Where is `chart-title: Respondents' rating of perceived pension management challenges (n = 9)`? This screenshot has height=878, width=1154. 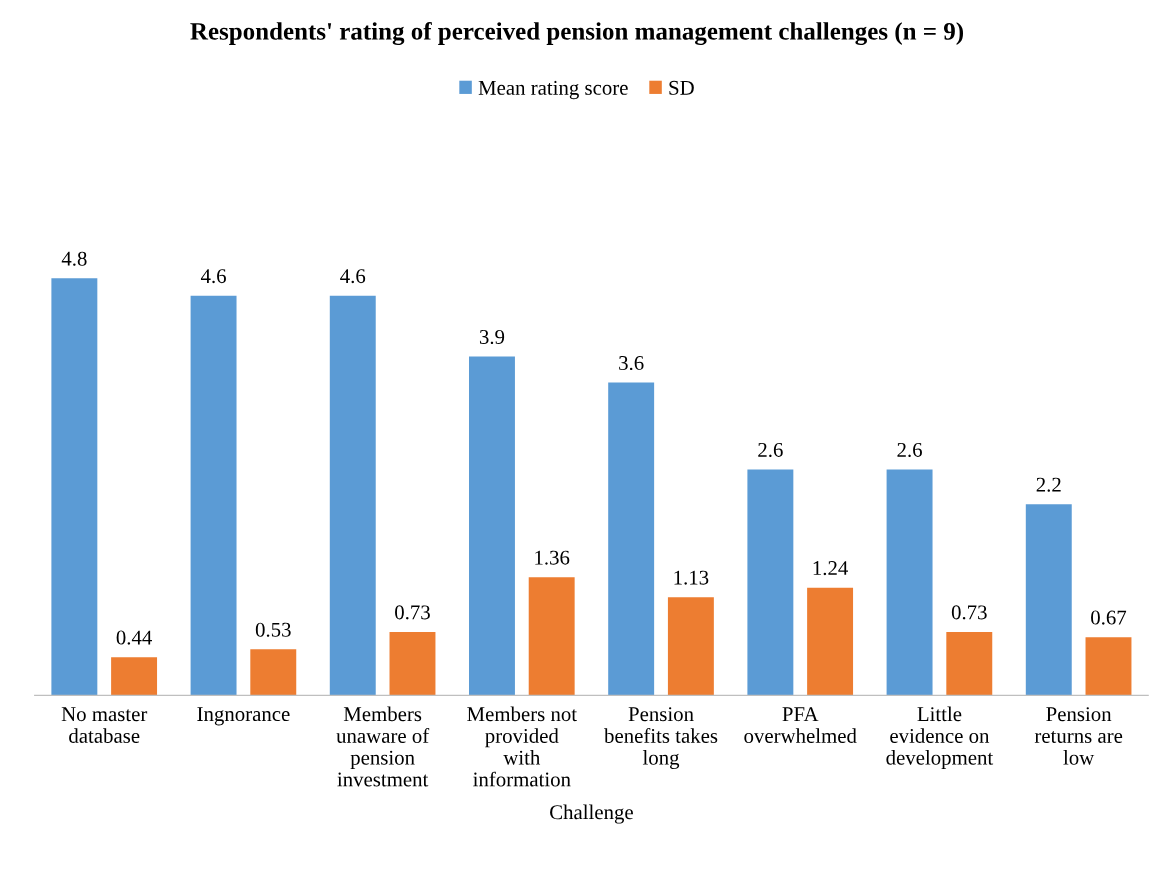 chart-title: Respondents' rating of perceived pension management challenges (n = 9) is located at coordinates (577, 33).